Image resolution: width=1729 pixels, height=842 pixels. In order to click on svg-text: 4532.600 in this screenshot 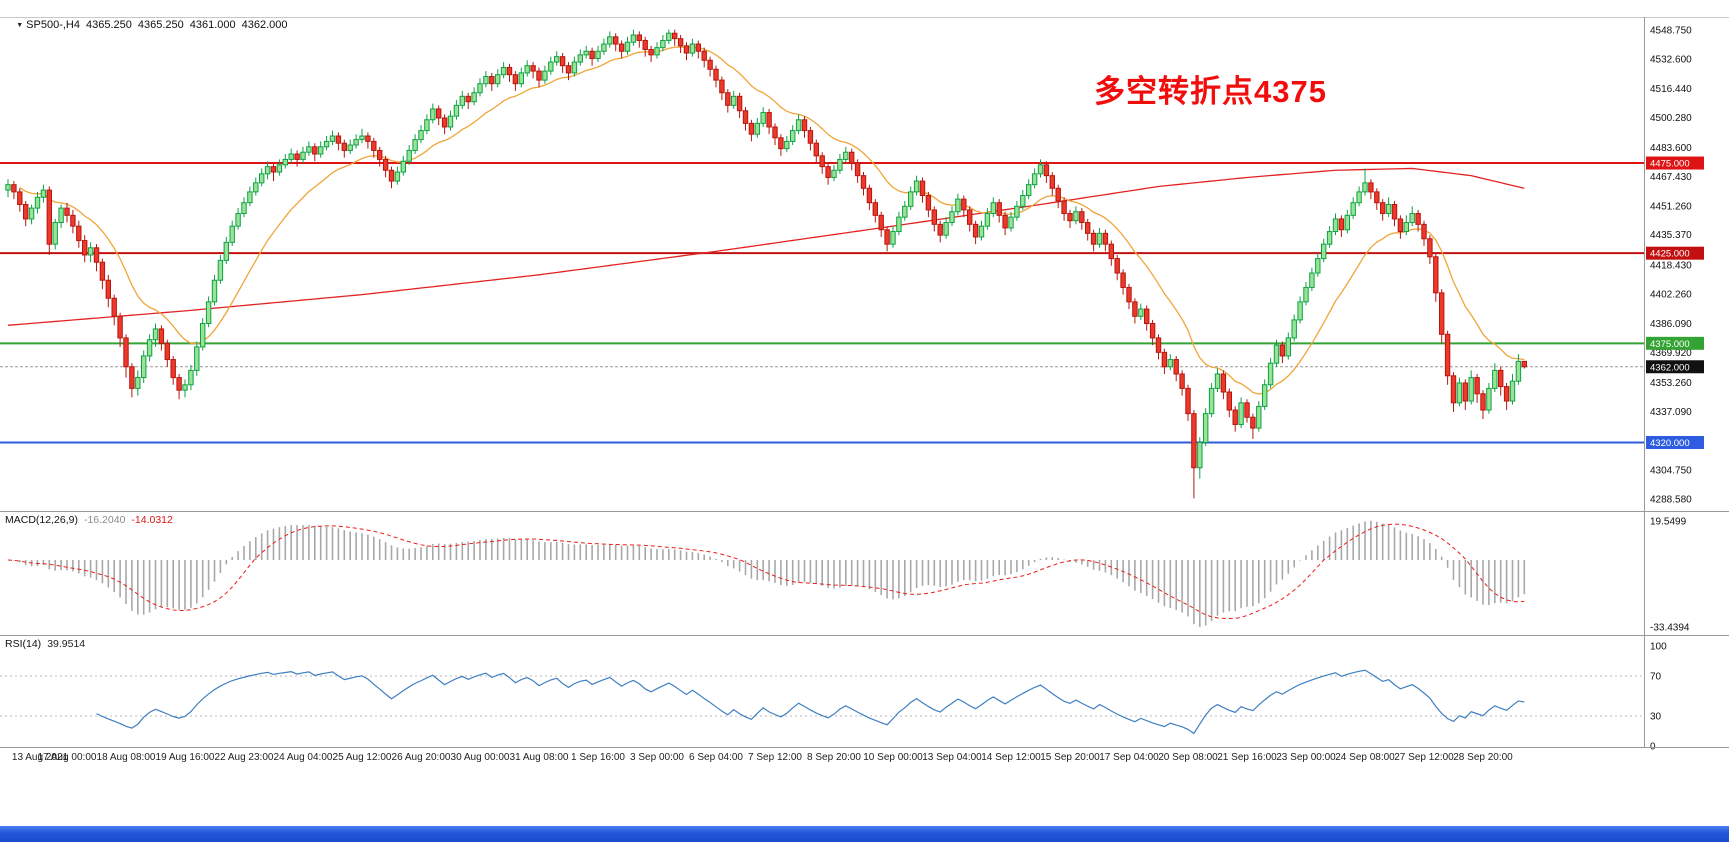, I will do `click(1671, 60)`.